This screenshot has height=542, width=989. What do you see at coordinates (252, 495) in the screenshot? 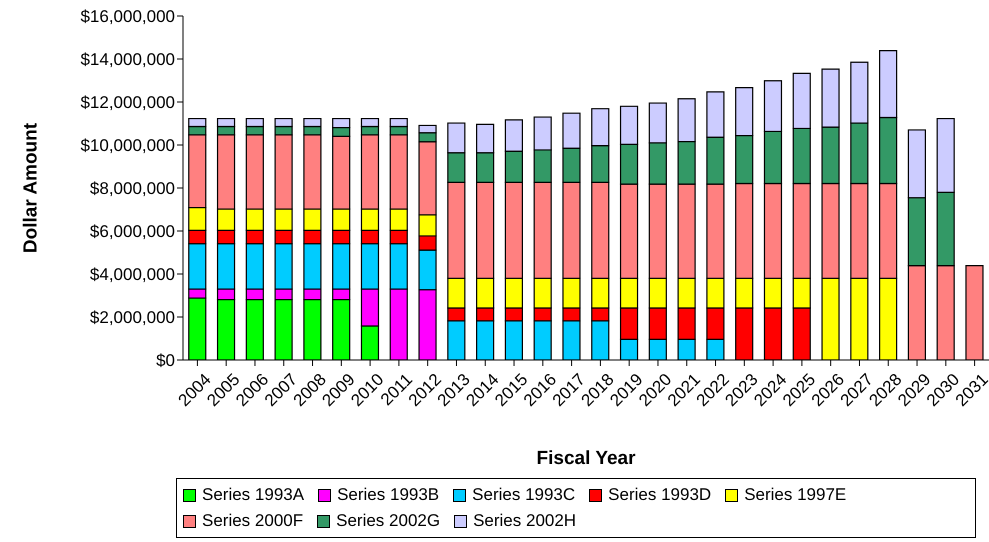
I see `legend-label: Series 1993A` at bounding box center [252, 495].